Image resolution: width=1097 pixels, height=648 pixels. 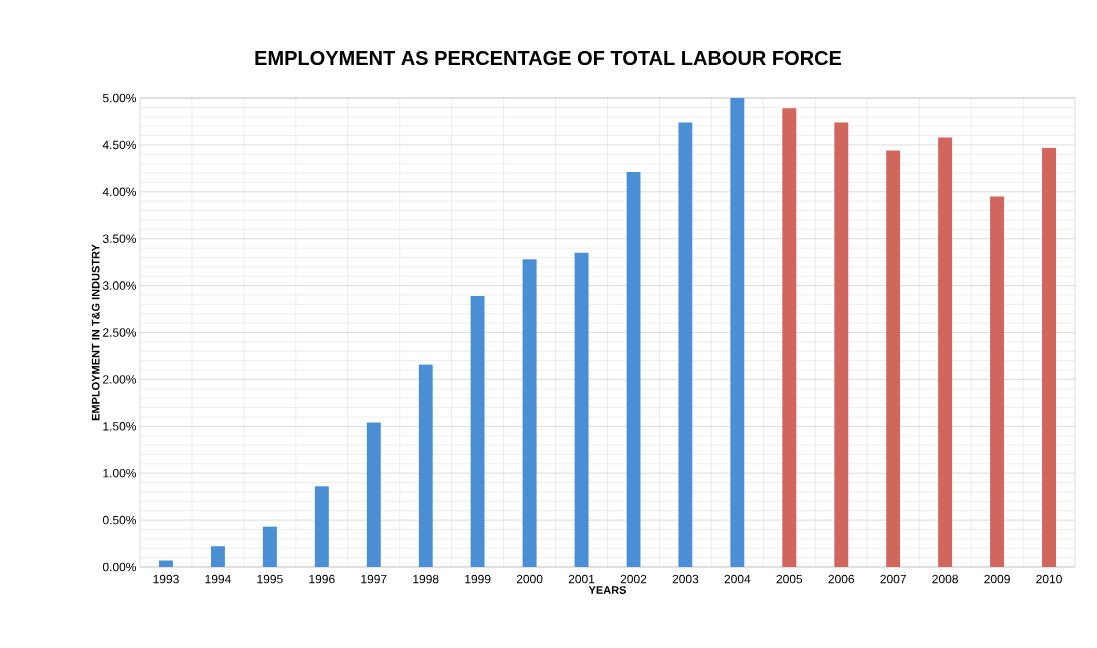 What do you see at coordinates (789, 579) in the screenshot?
I see `x-tick-label: 2005` at bounding box center [789, 579].